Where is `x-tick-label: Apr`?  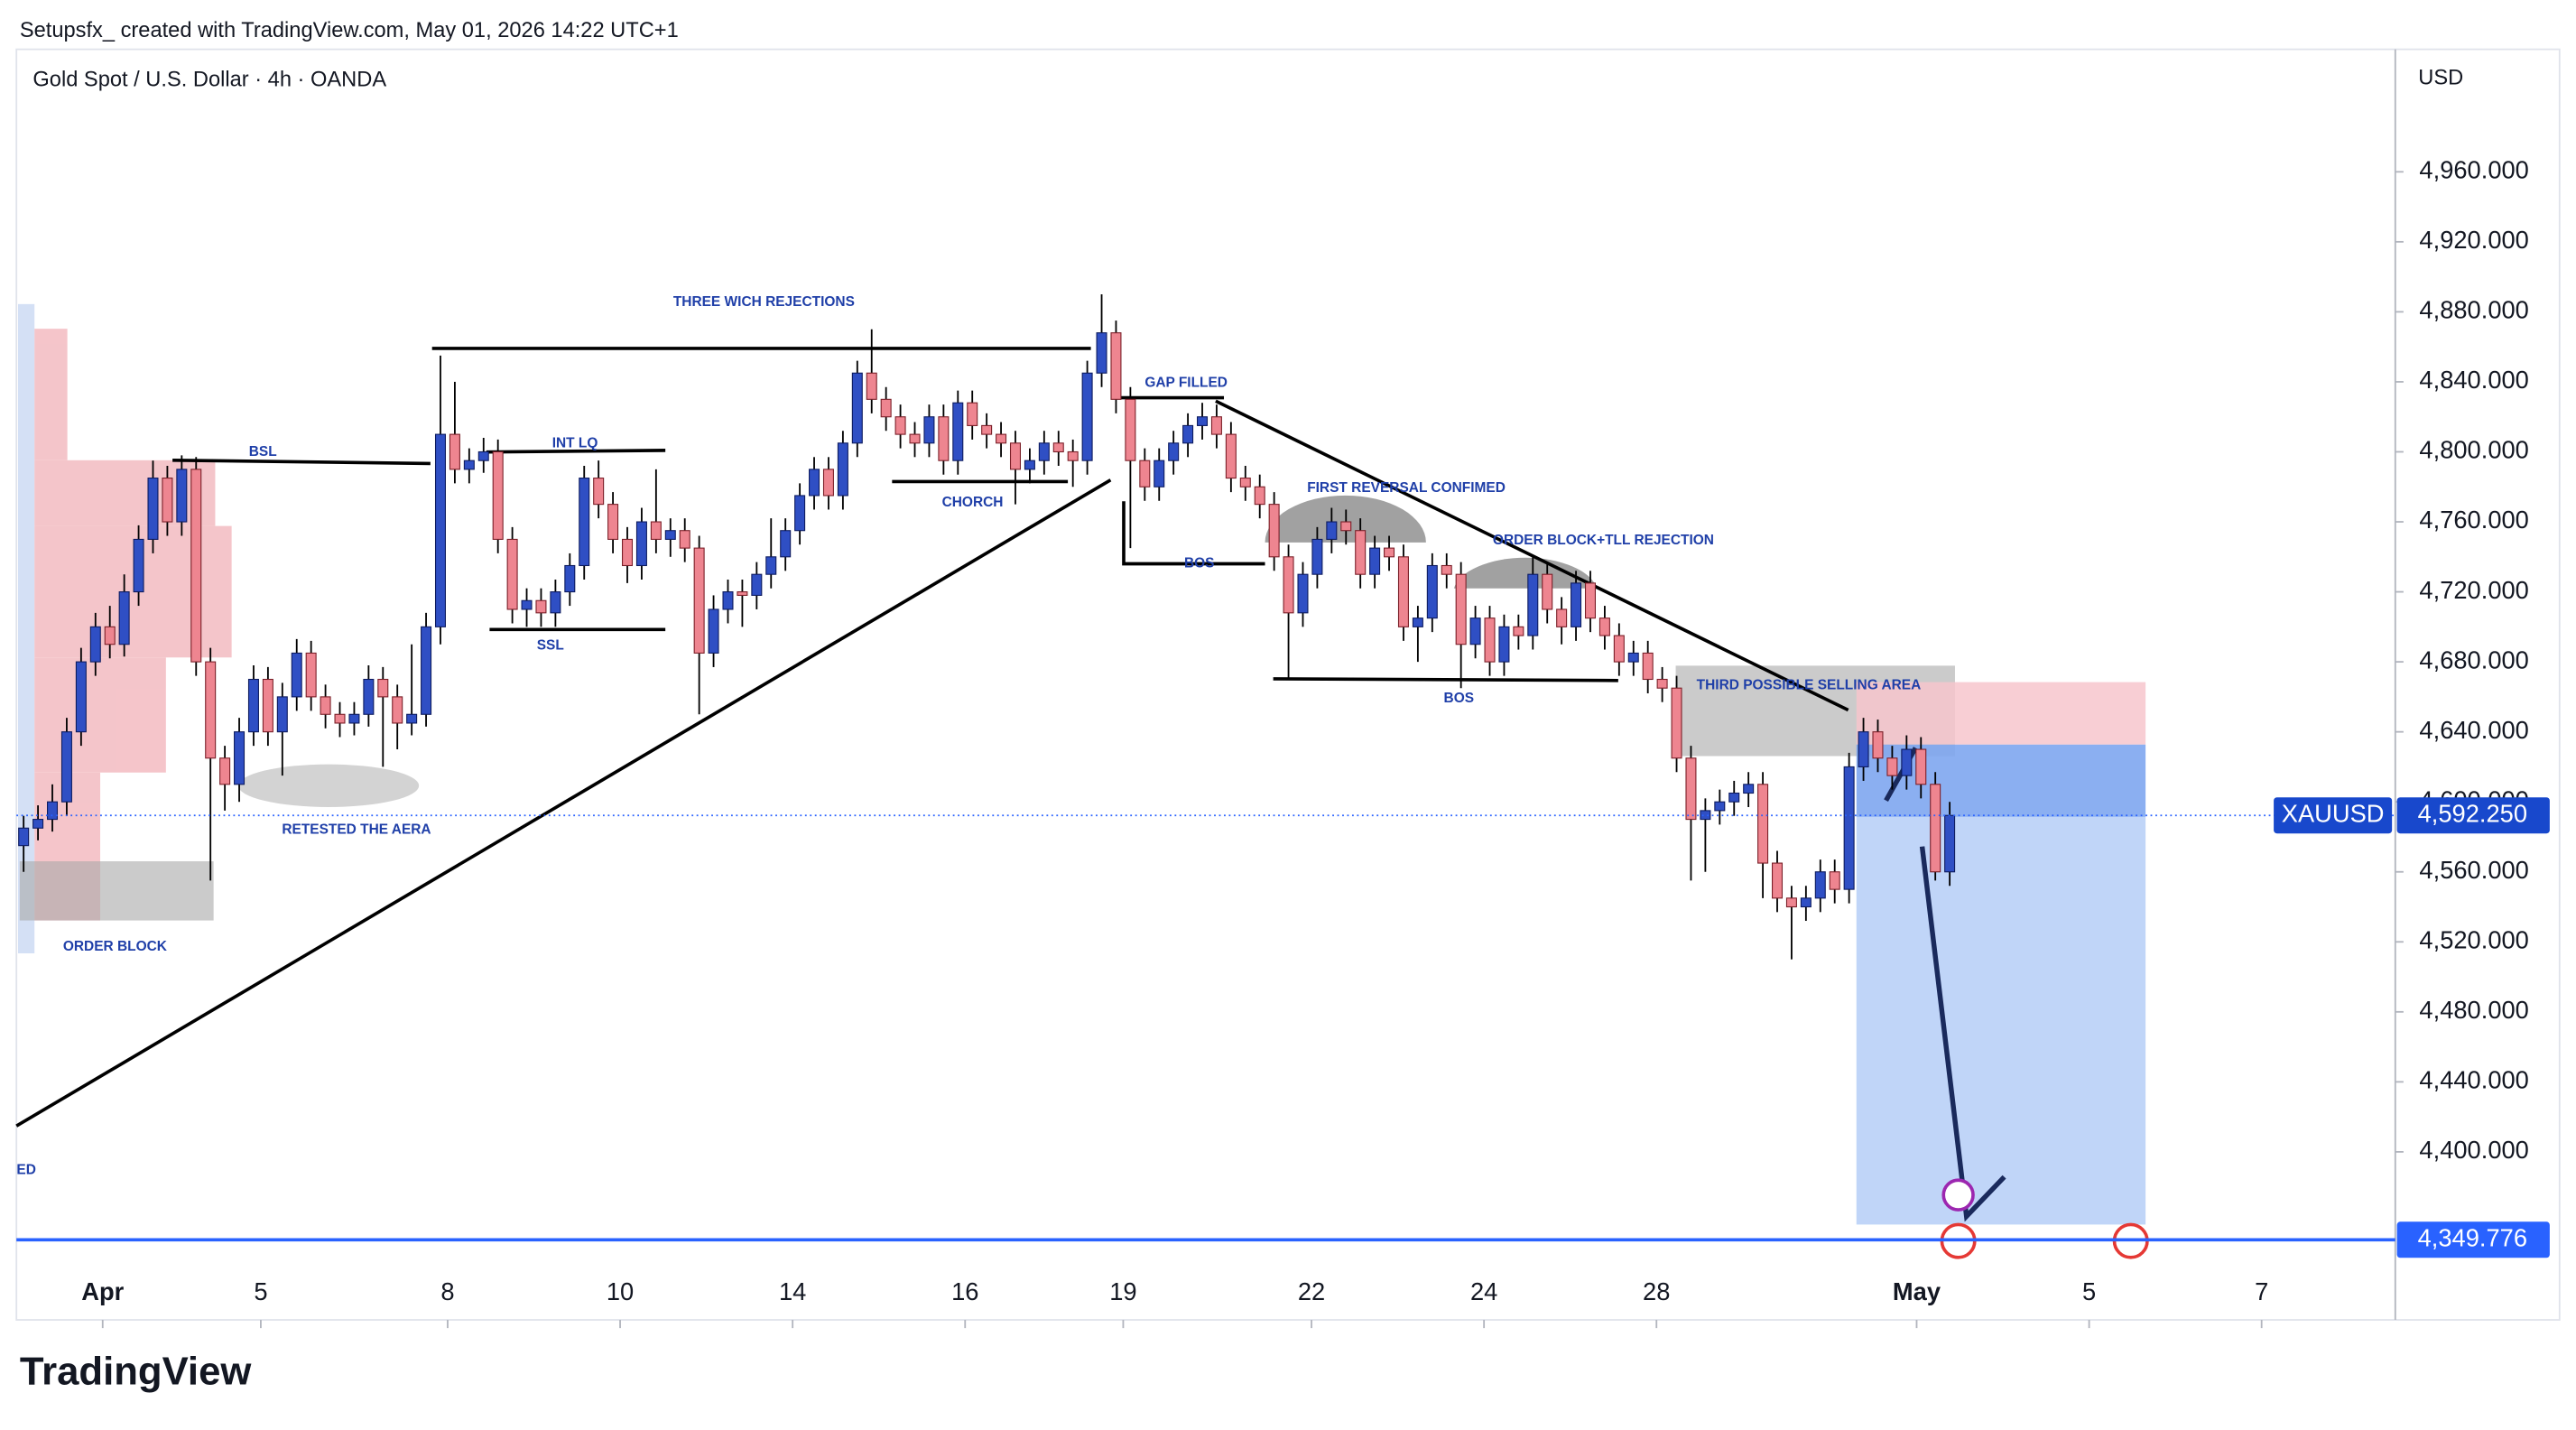 x-tick-label: Apr is located at coordinates (102, 1291).